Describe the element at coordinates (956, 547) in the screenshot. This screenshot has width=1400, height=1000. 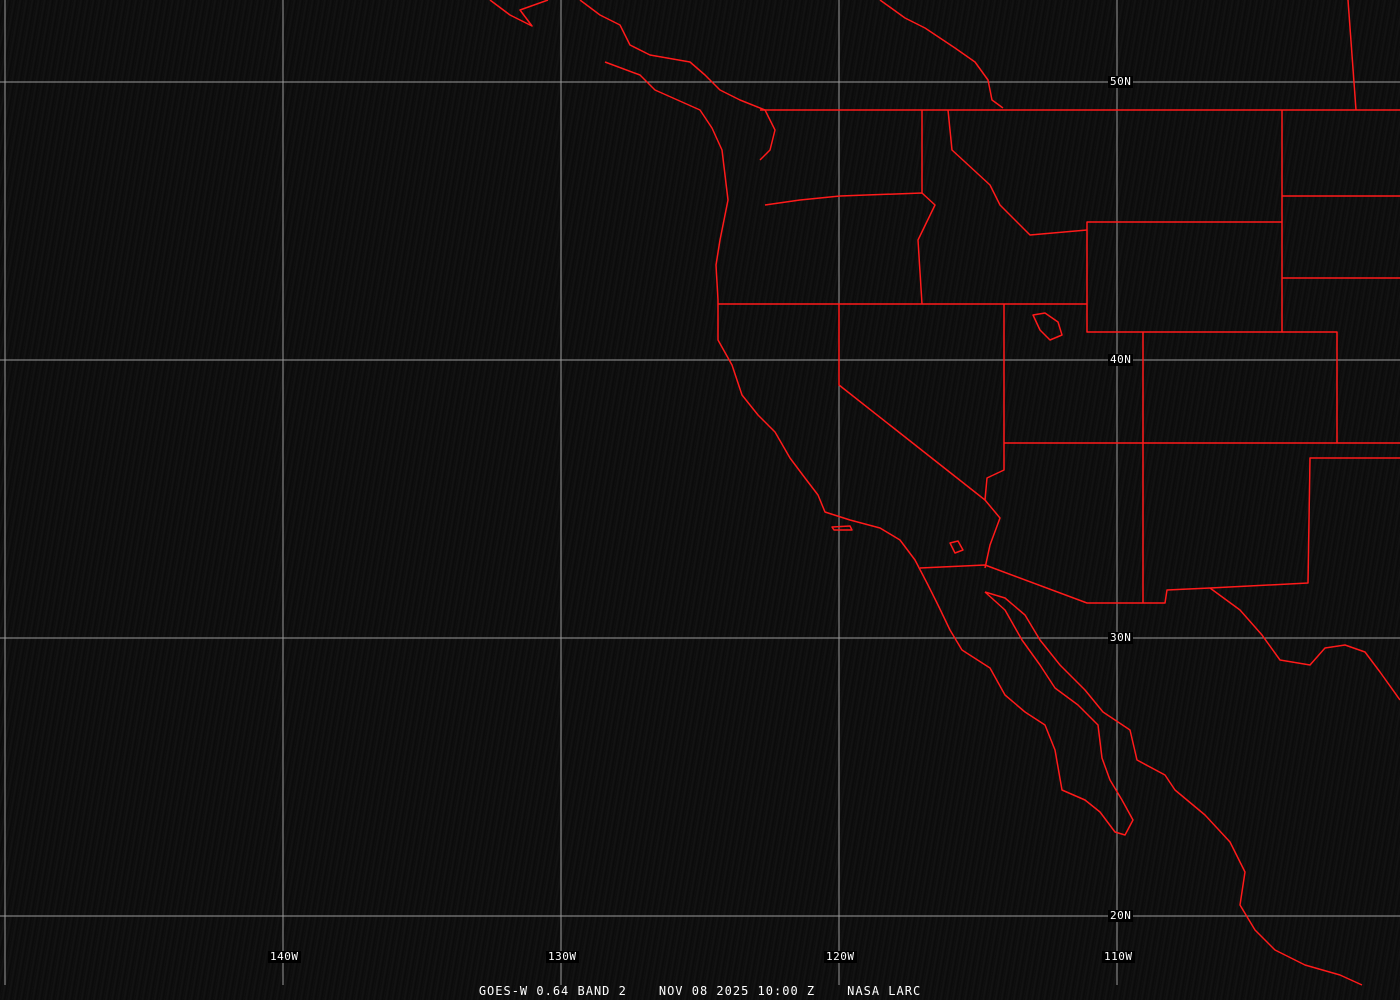
I see `salton-sea` at that location.